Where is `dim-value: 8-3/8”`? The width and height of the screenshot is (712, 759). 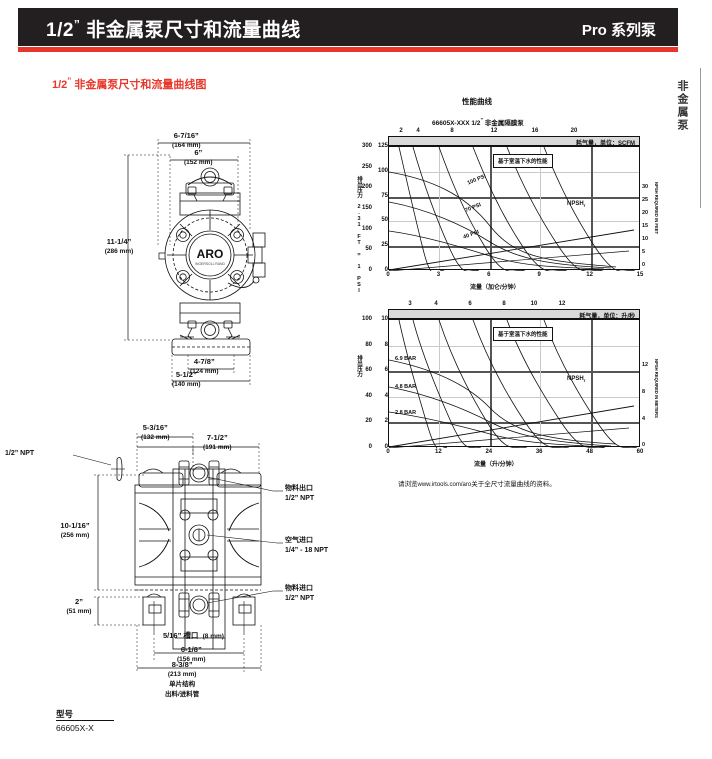 dim-value: 8-3/8” is located at coordinates (182, 664).